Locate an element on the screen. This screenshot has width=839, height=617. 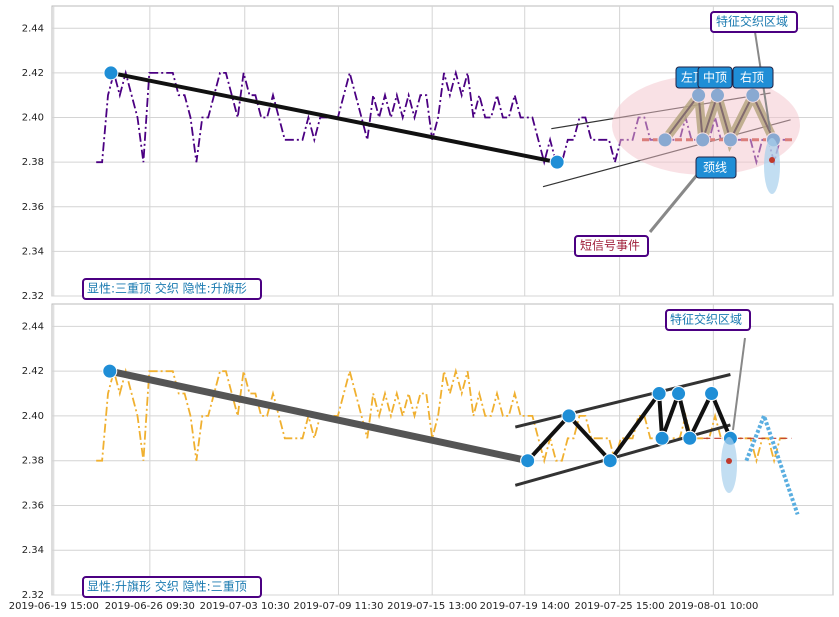
x-tick-label: 2019-07-19 14:00 is located at coordinates (525, 606).